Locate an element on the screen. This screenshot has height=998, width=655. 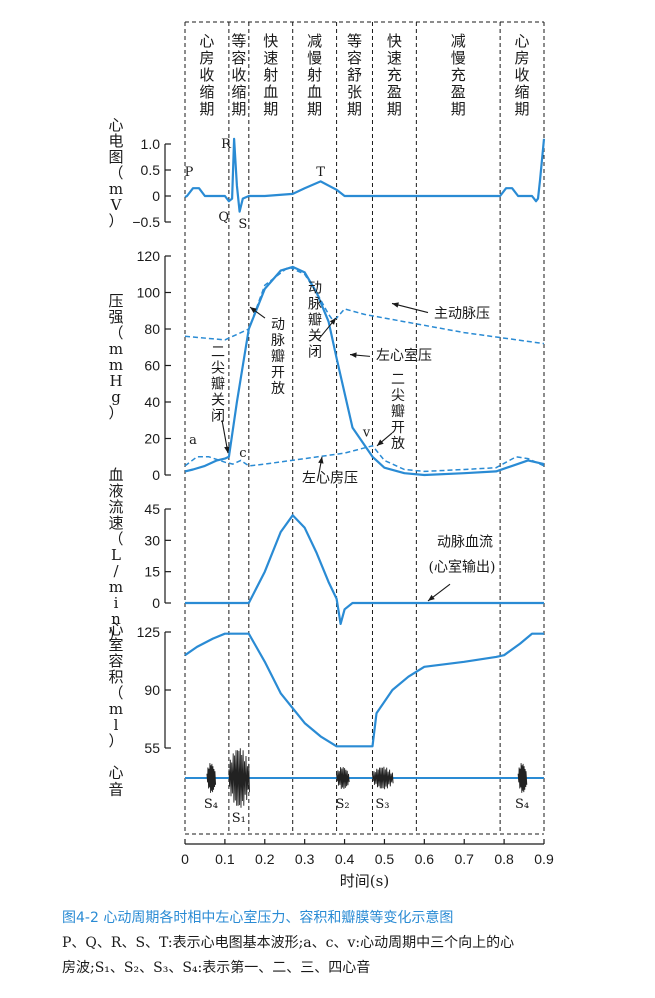
blood-flow-ytick-label: 45 is located at coordinates (152, 509).